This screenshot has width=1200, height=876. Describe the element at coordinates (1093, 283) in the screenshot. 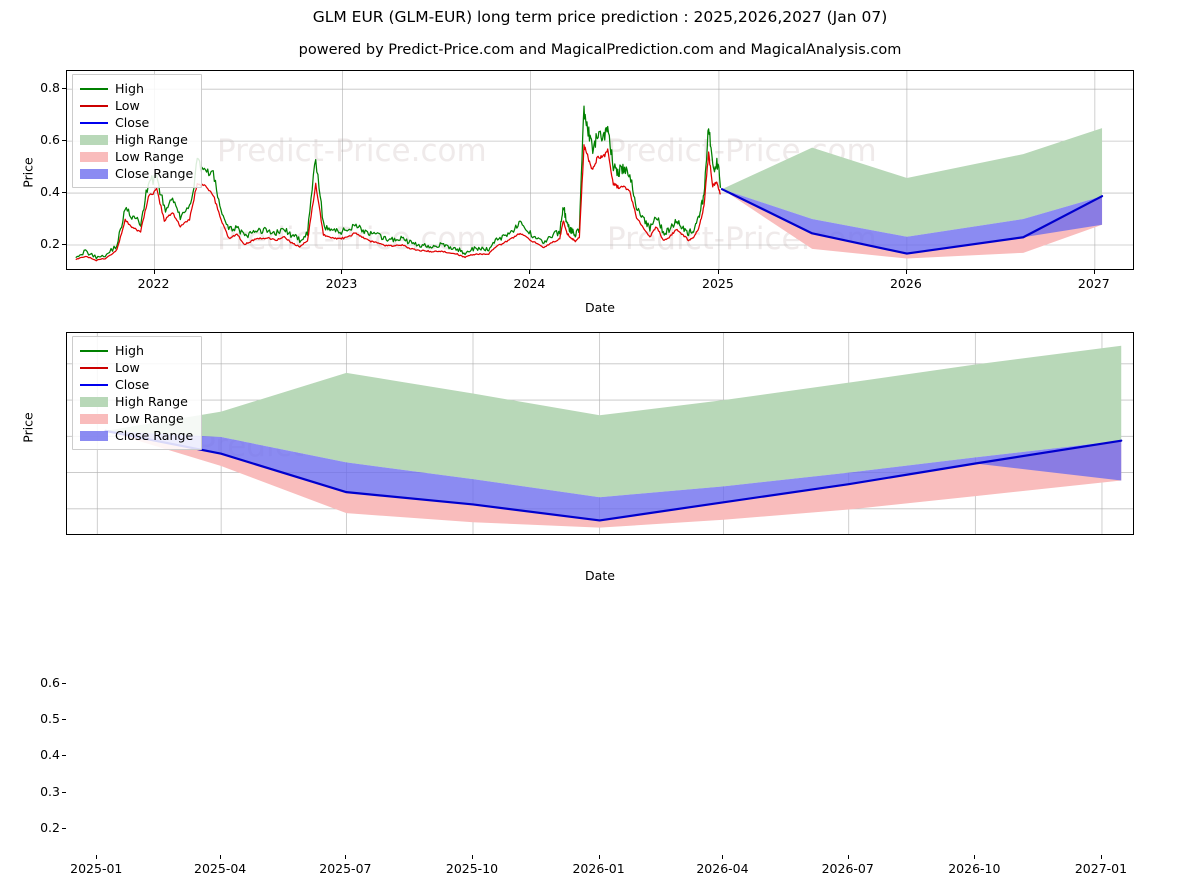

I see `x-tick-label: 2027` at that location.